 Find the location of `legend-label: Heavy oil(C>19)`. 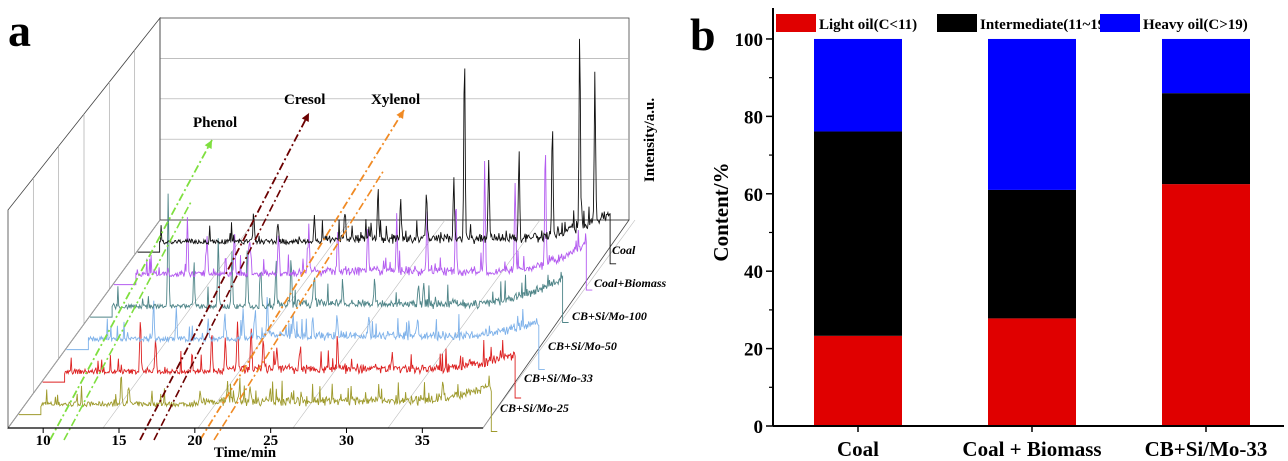

legend-label: Heavy oil(C>19) is located at coordinates (1195, 25).